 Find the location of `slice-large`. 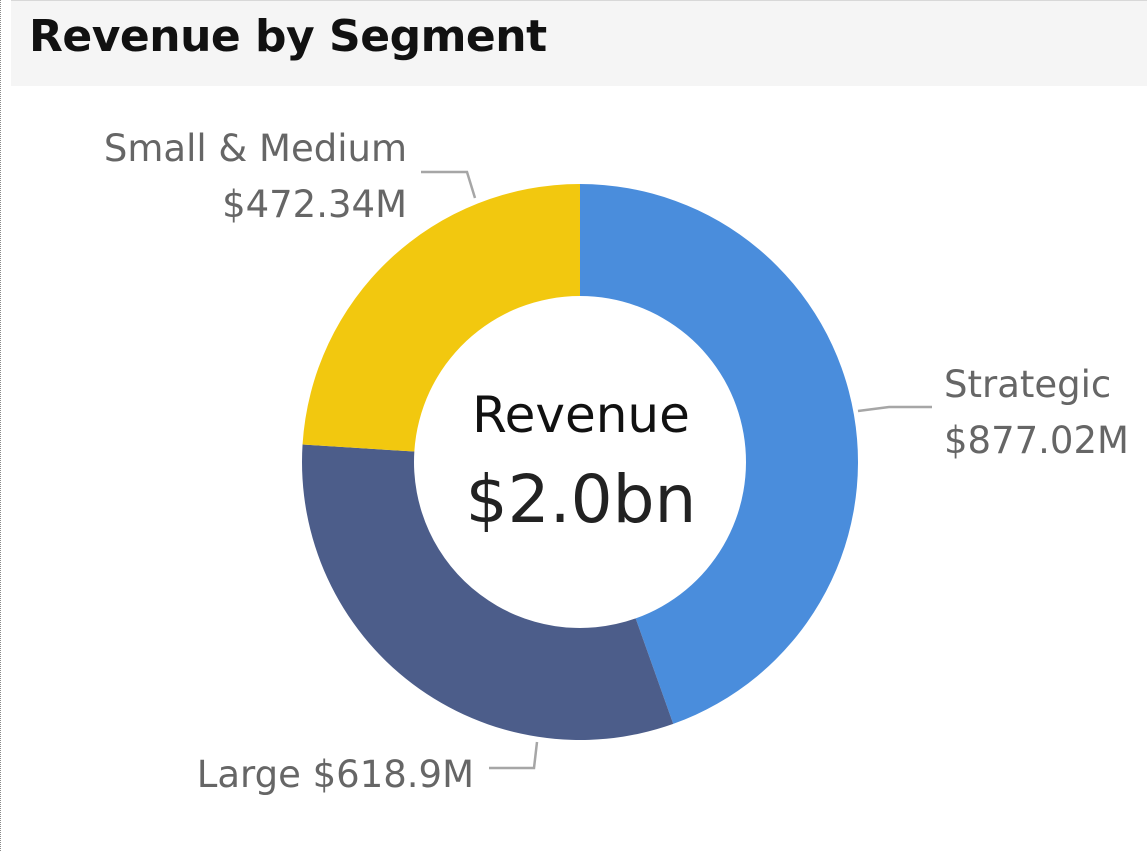

slice-large is located at coordinates (488, 592).